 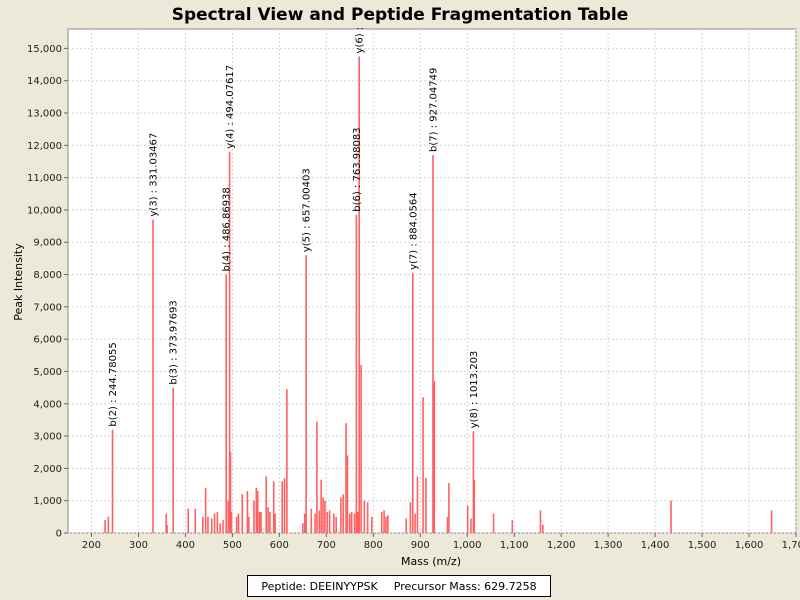 What do you see at coordinates (319, 586) in the screenshot?
I see `peptide-label: Peptide: DEEINYYPSK` at bounding box center [319, 586].